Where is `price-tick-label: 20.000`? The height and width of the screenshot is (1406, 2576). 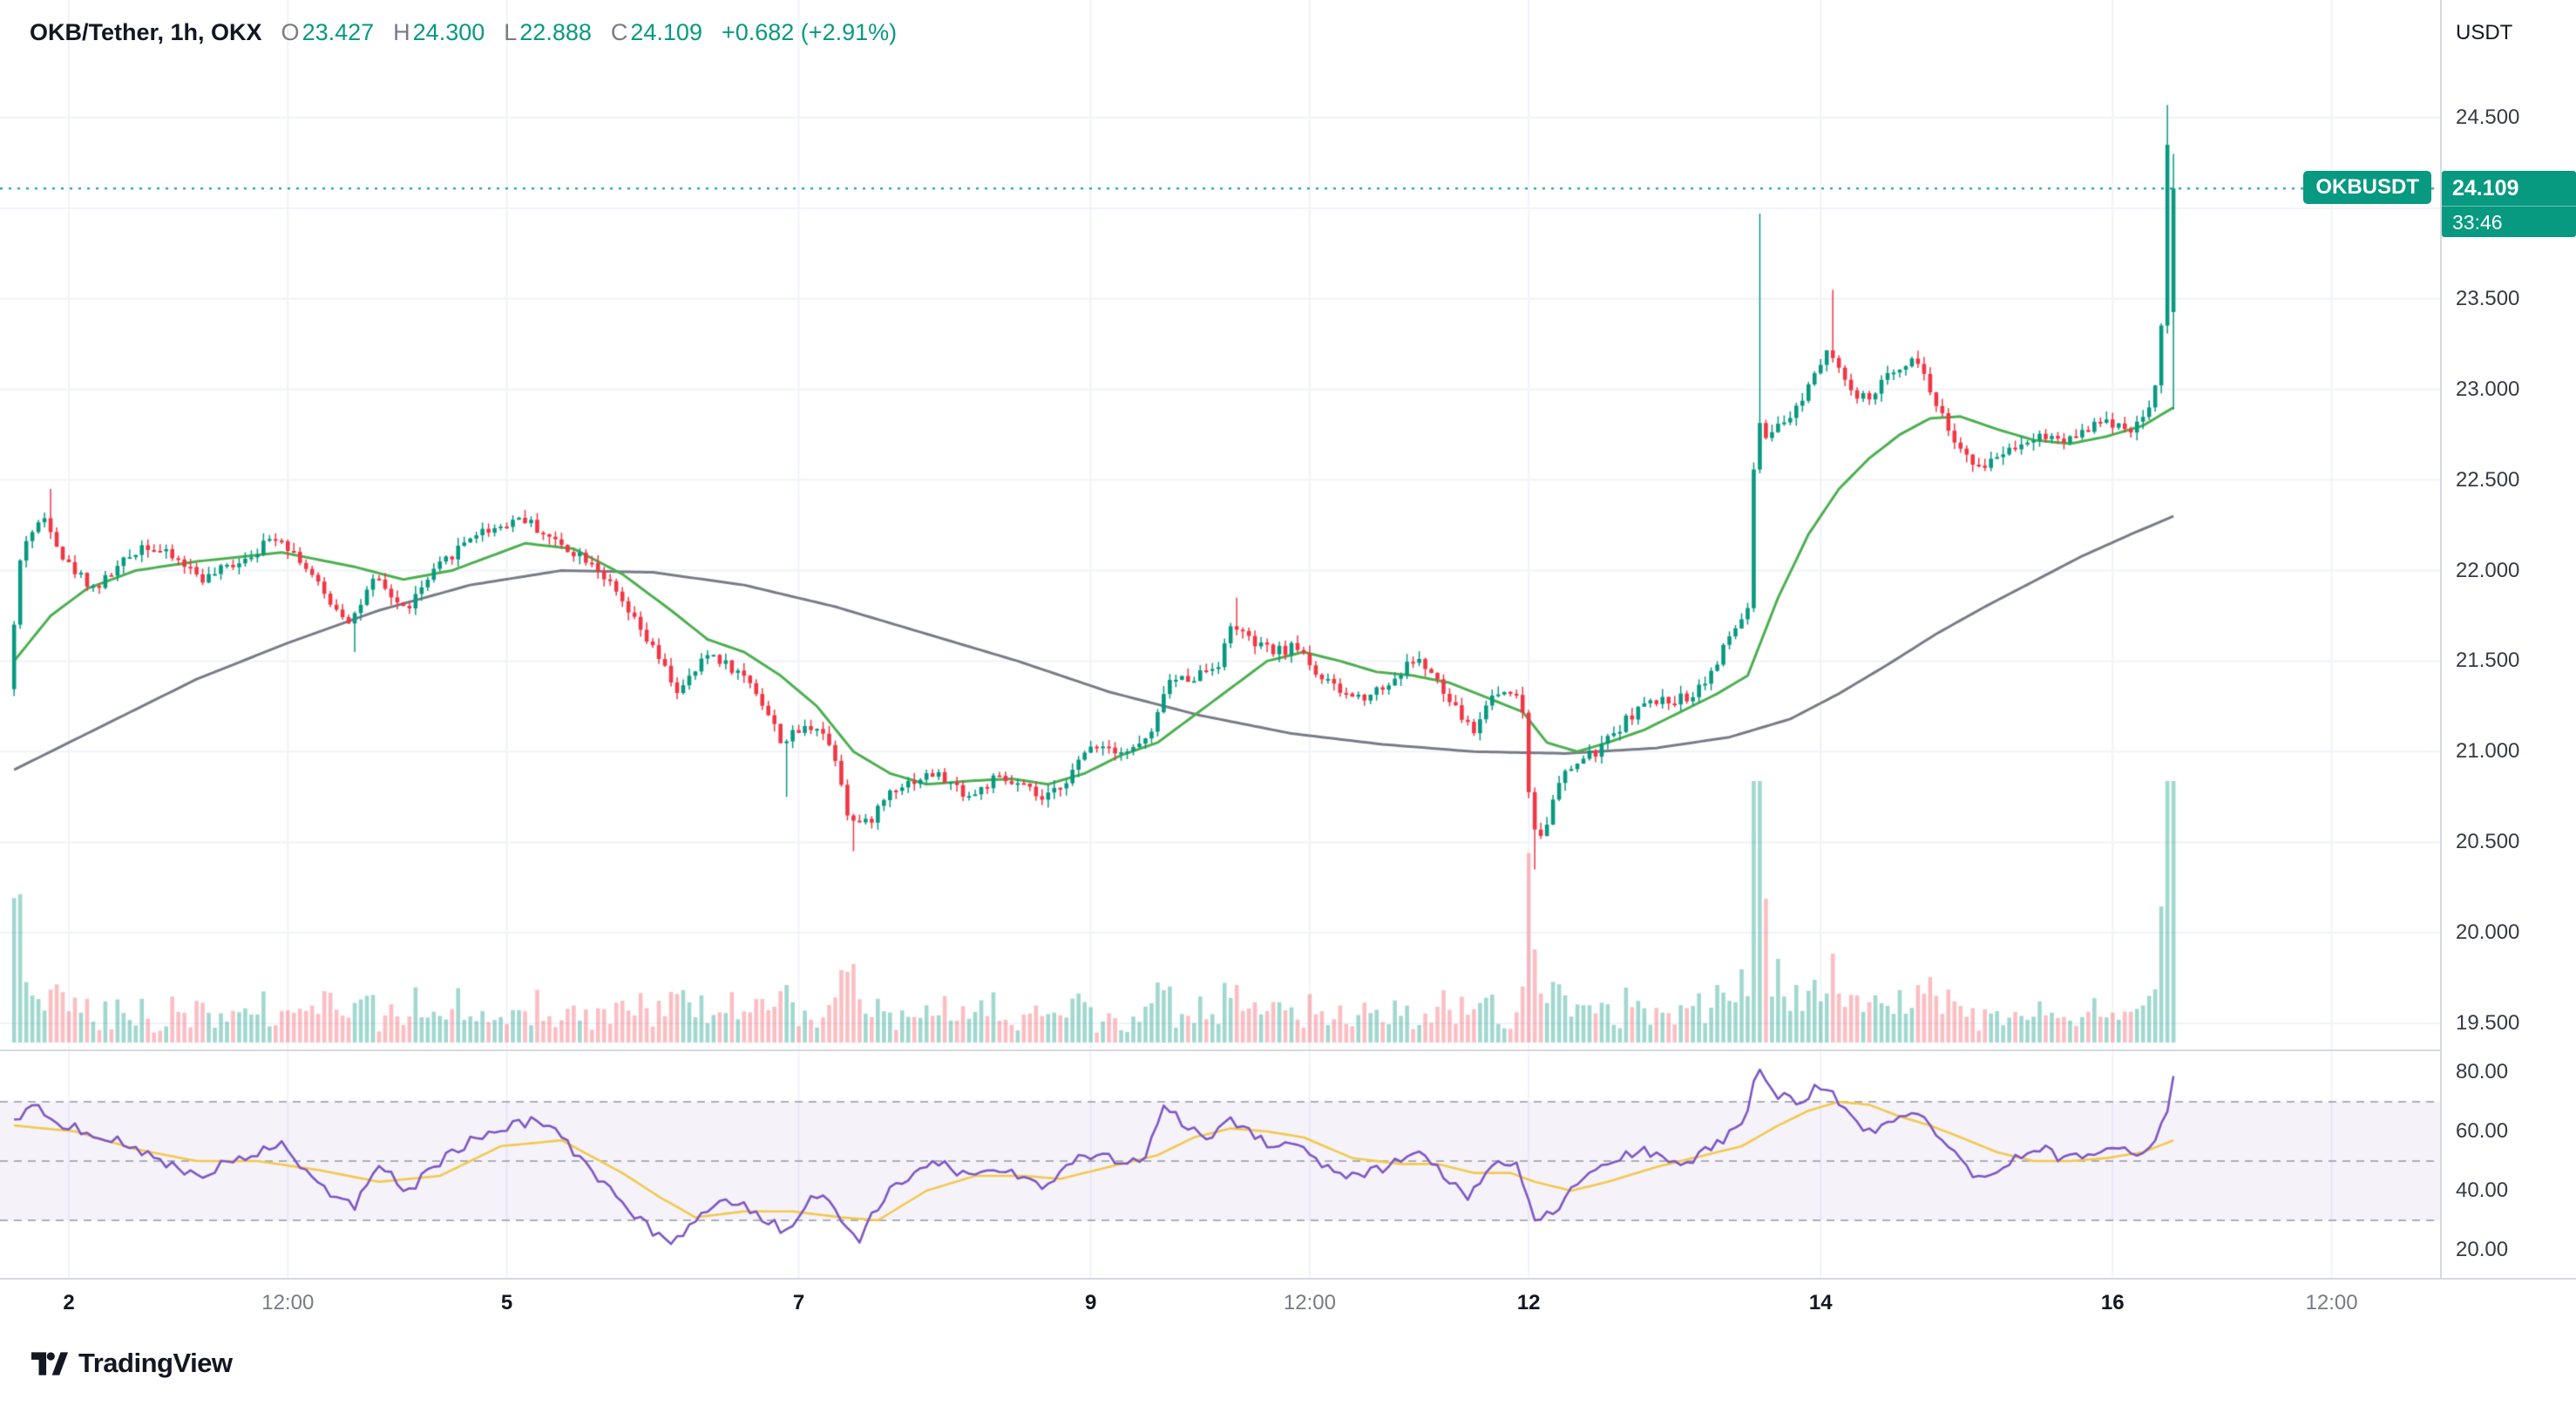 price-tick-label: 20.000 is located at coordinates (2488, 933).